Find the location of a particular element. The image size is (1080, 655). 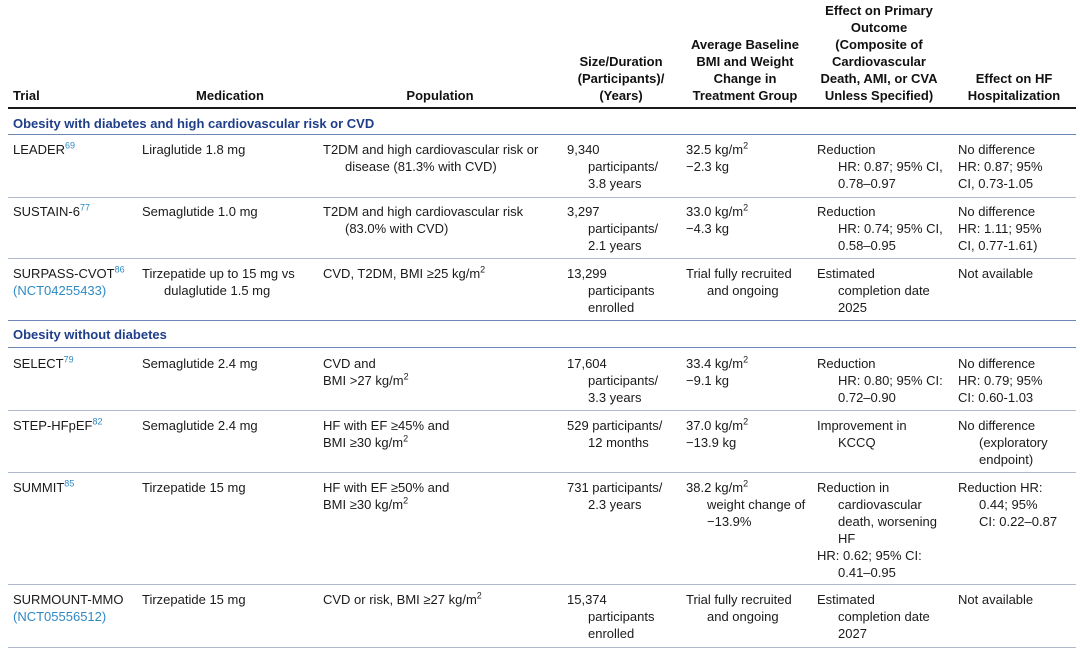

trial-name: STEP-HFpEF82 is located at coordinates (58, 424).